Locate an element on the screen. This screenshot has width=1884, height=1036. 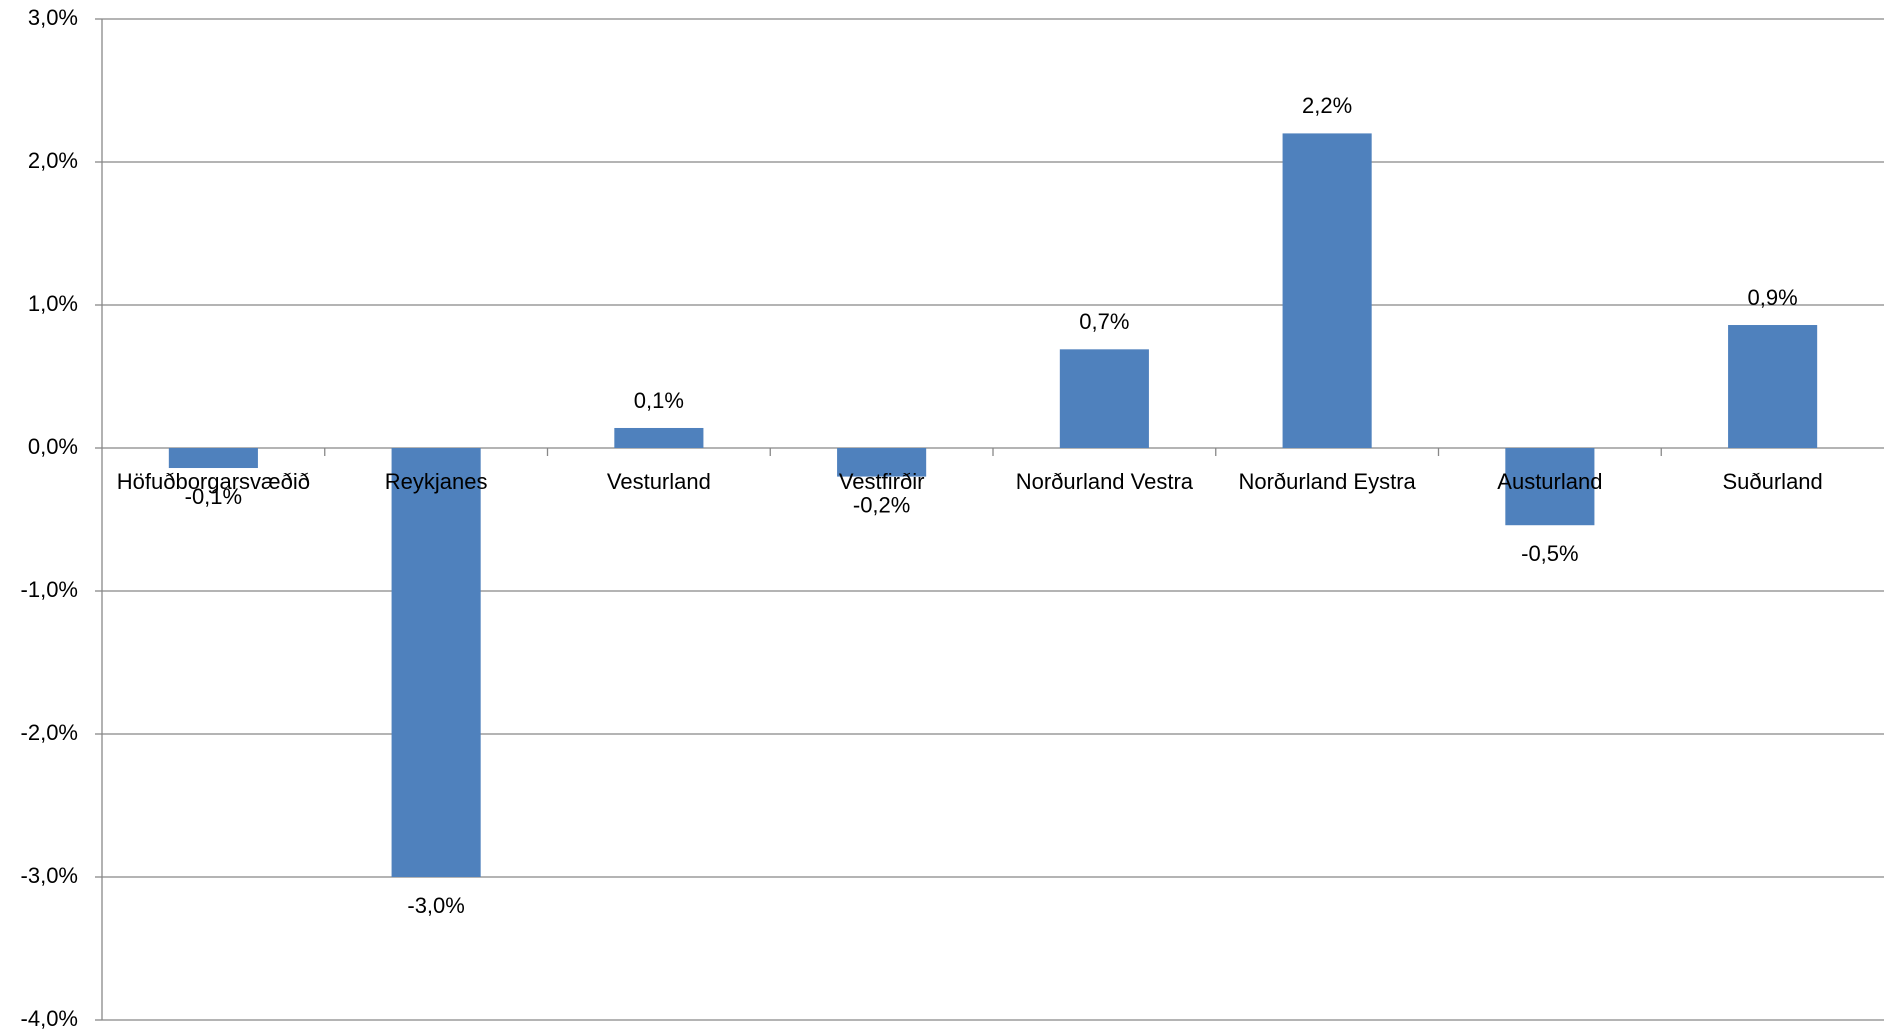
y-tick-label: 2,0% is located at coordinates (53, 160).